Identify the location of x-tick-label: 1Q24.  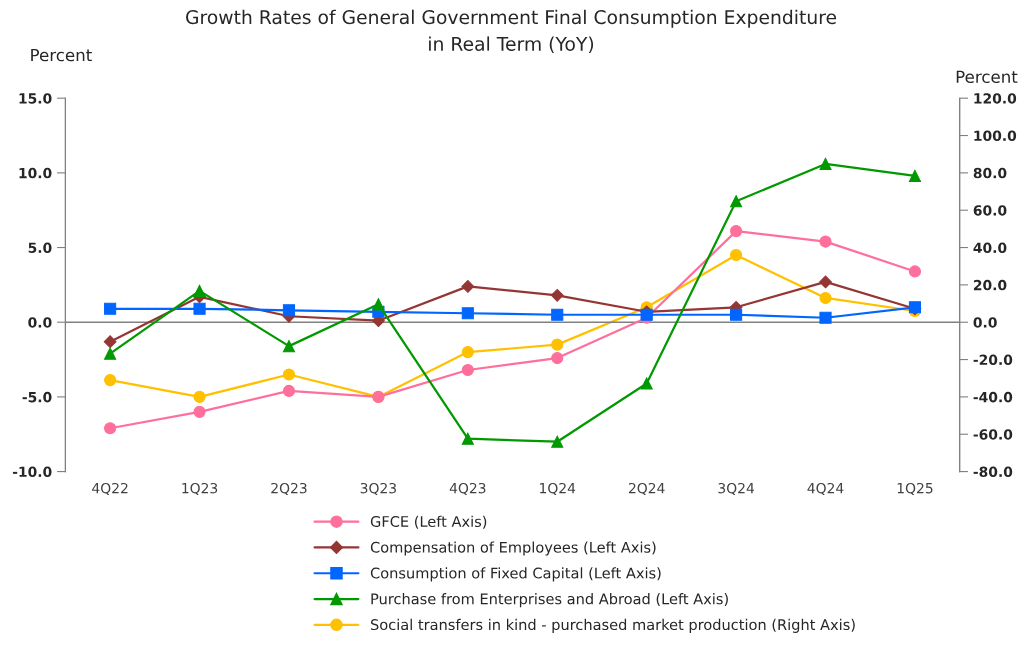
(558, 489).